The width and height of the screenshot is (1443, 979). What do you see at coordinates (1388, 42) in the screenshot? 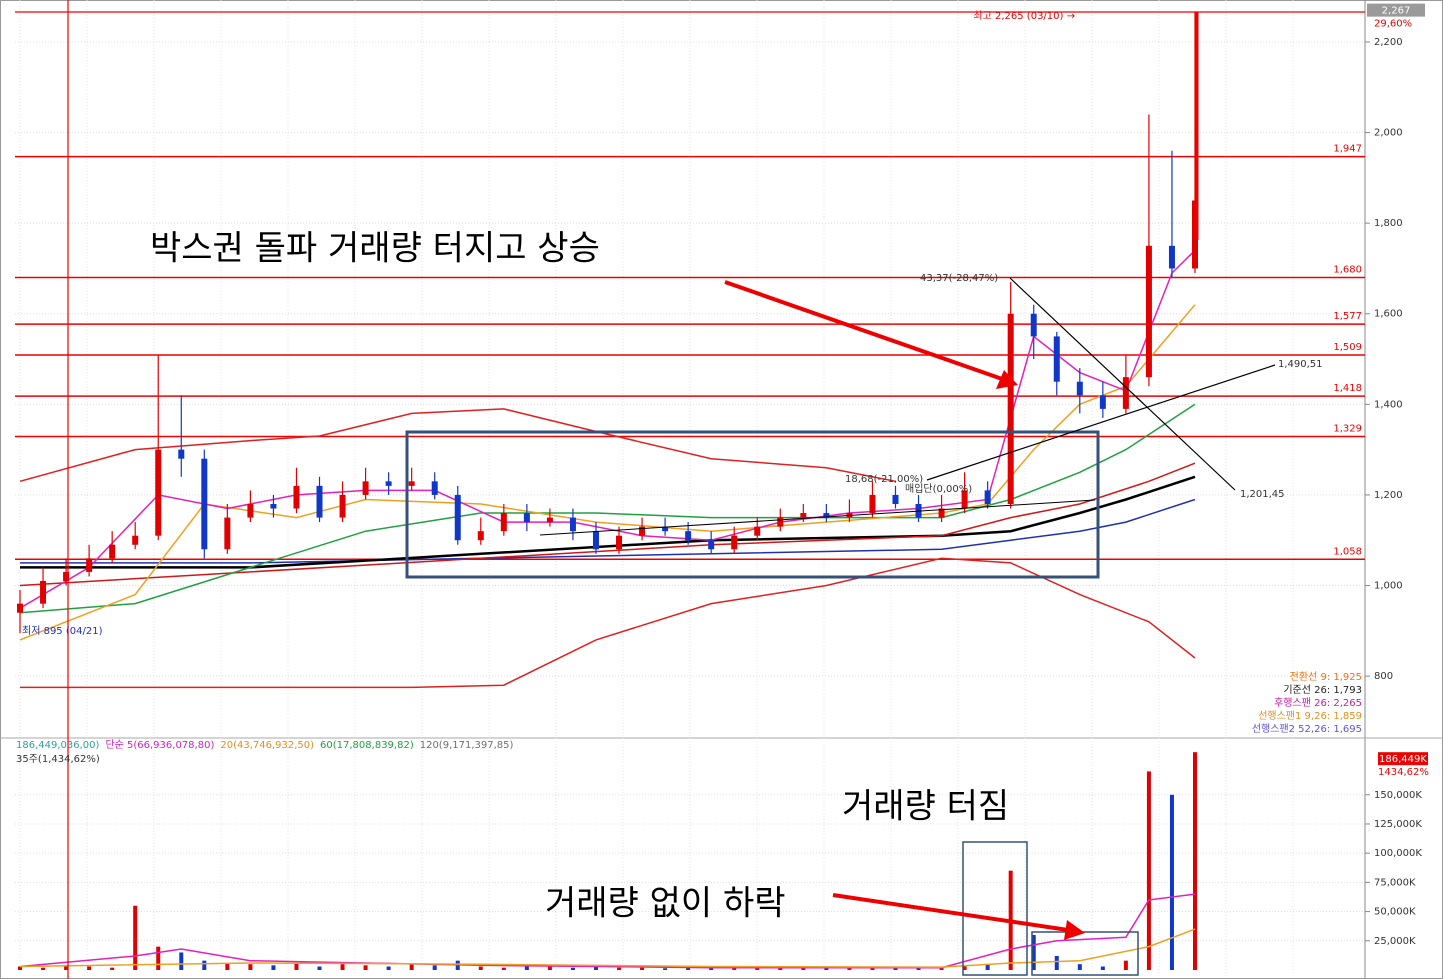
I see `y-tick-label: 2,200` at bounding box center [1388, 42].